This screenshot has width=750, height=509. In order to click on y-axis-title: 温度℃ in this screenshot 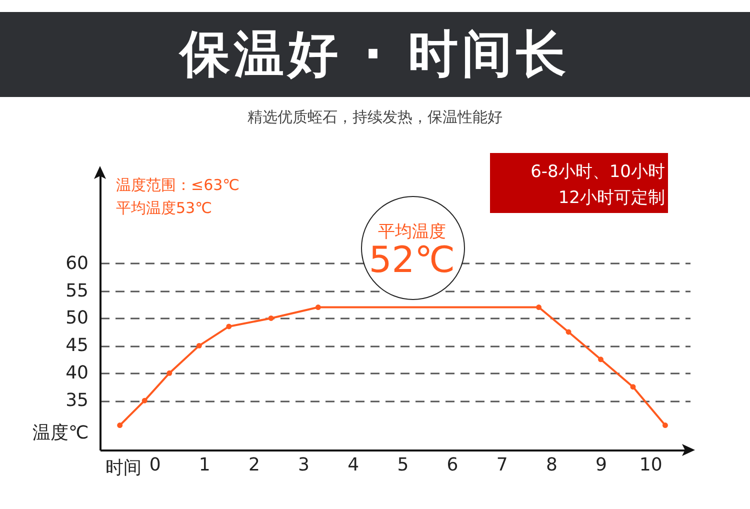, I will do `click(60, 433)`.